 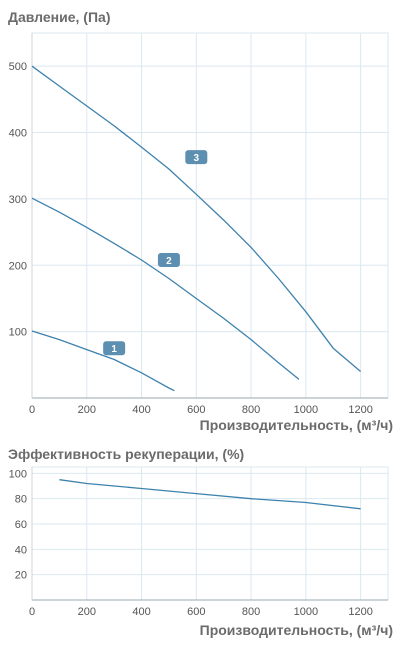 What do you see at coordinates (32, 410) in the screenshot?
I see `pressure-x-tick-label: 0` at bounding box center [32, 410].